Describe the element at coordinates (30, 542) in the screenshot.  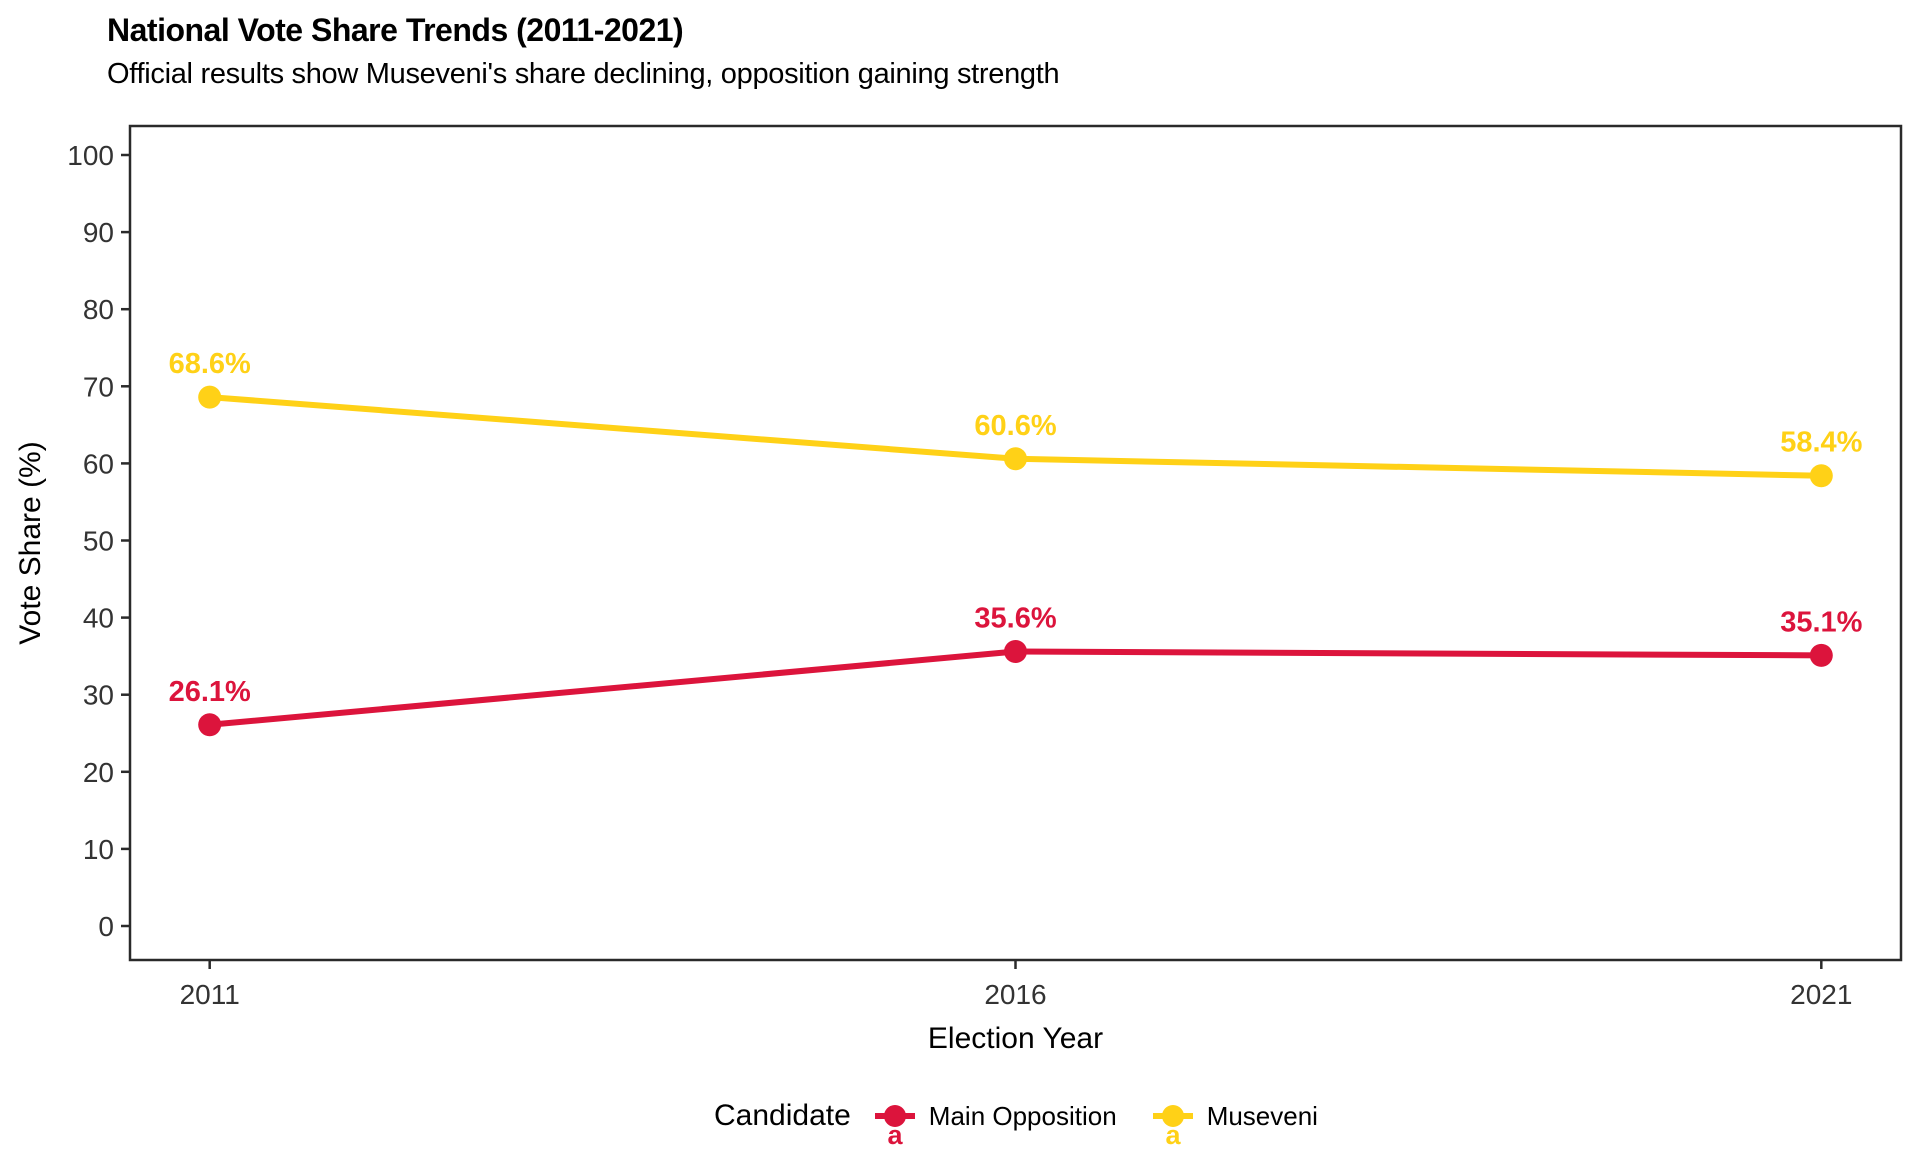
I see `y-axis-title: Vote Share (%)` at that location.